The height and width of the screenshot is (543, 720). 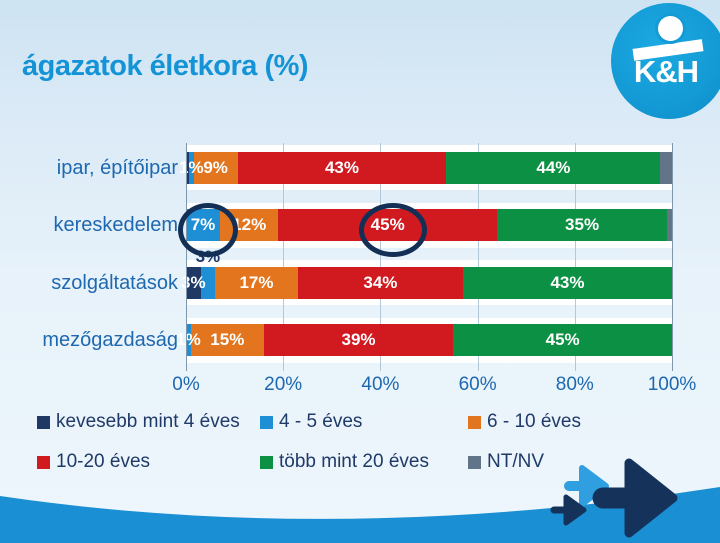 I want to click on legend-label: kevesebb mint 4 éves, so click(x=148, y=421).